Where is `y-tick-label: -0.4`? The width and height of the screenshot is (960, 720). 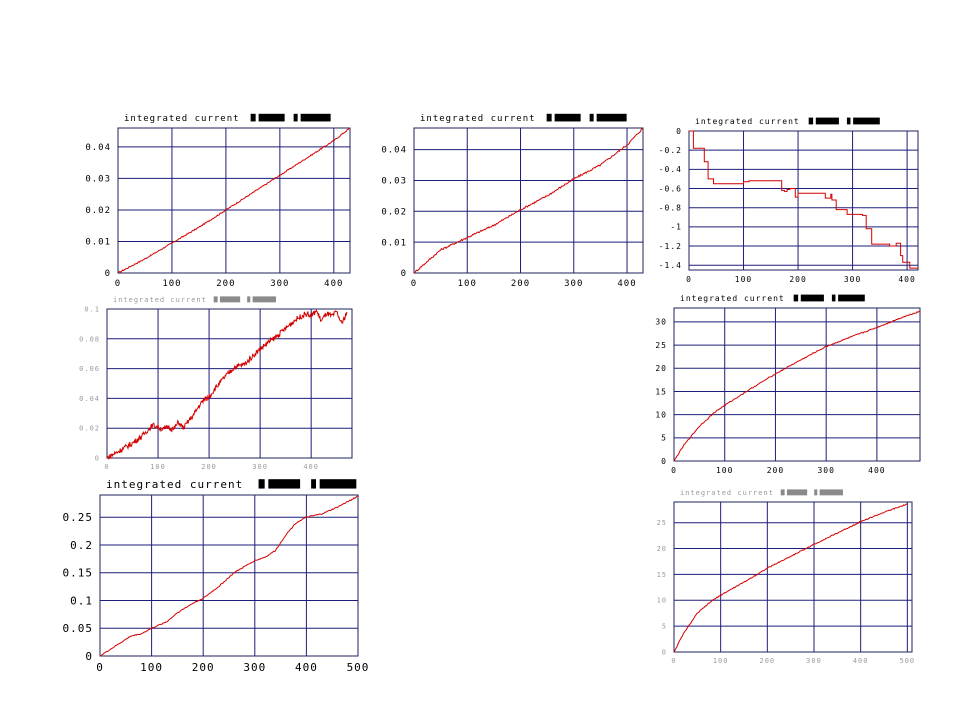
y-tick-label: -0.4 is located at coordinates (670, 169).